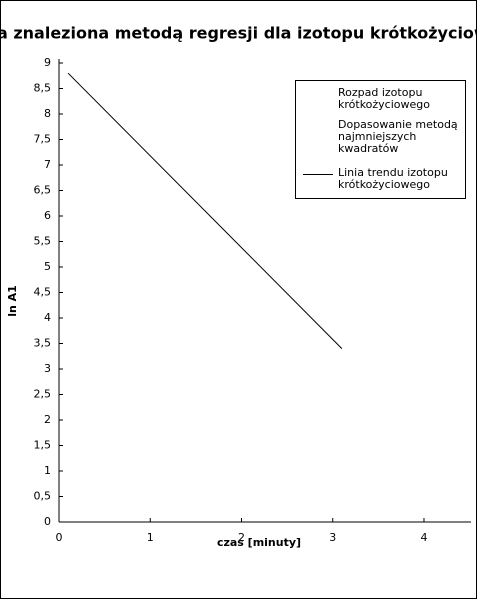 The image size is (477, 599). I want to click on y-tick-label: 0, so click(47, 521).